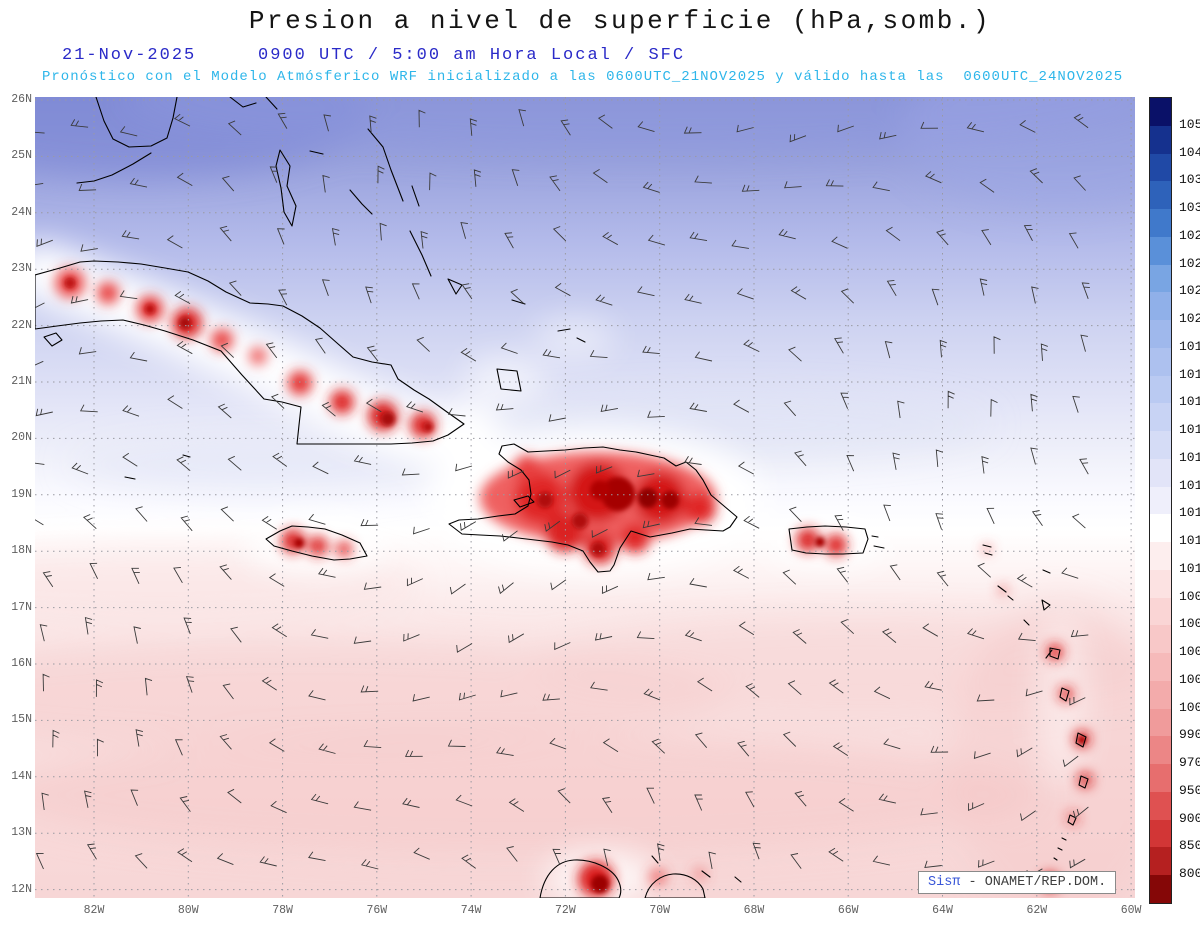 The image size is (1200, 927). What do you see at coordinates (1189, 180) in the screenshot?
I see `colorbar-tick-label: 1035` at bounding box center [1189, 180].